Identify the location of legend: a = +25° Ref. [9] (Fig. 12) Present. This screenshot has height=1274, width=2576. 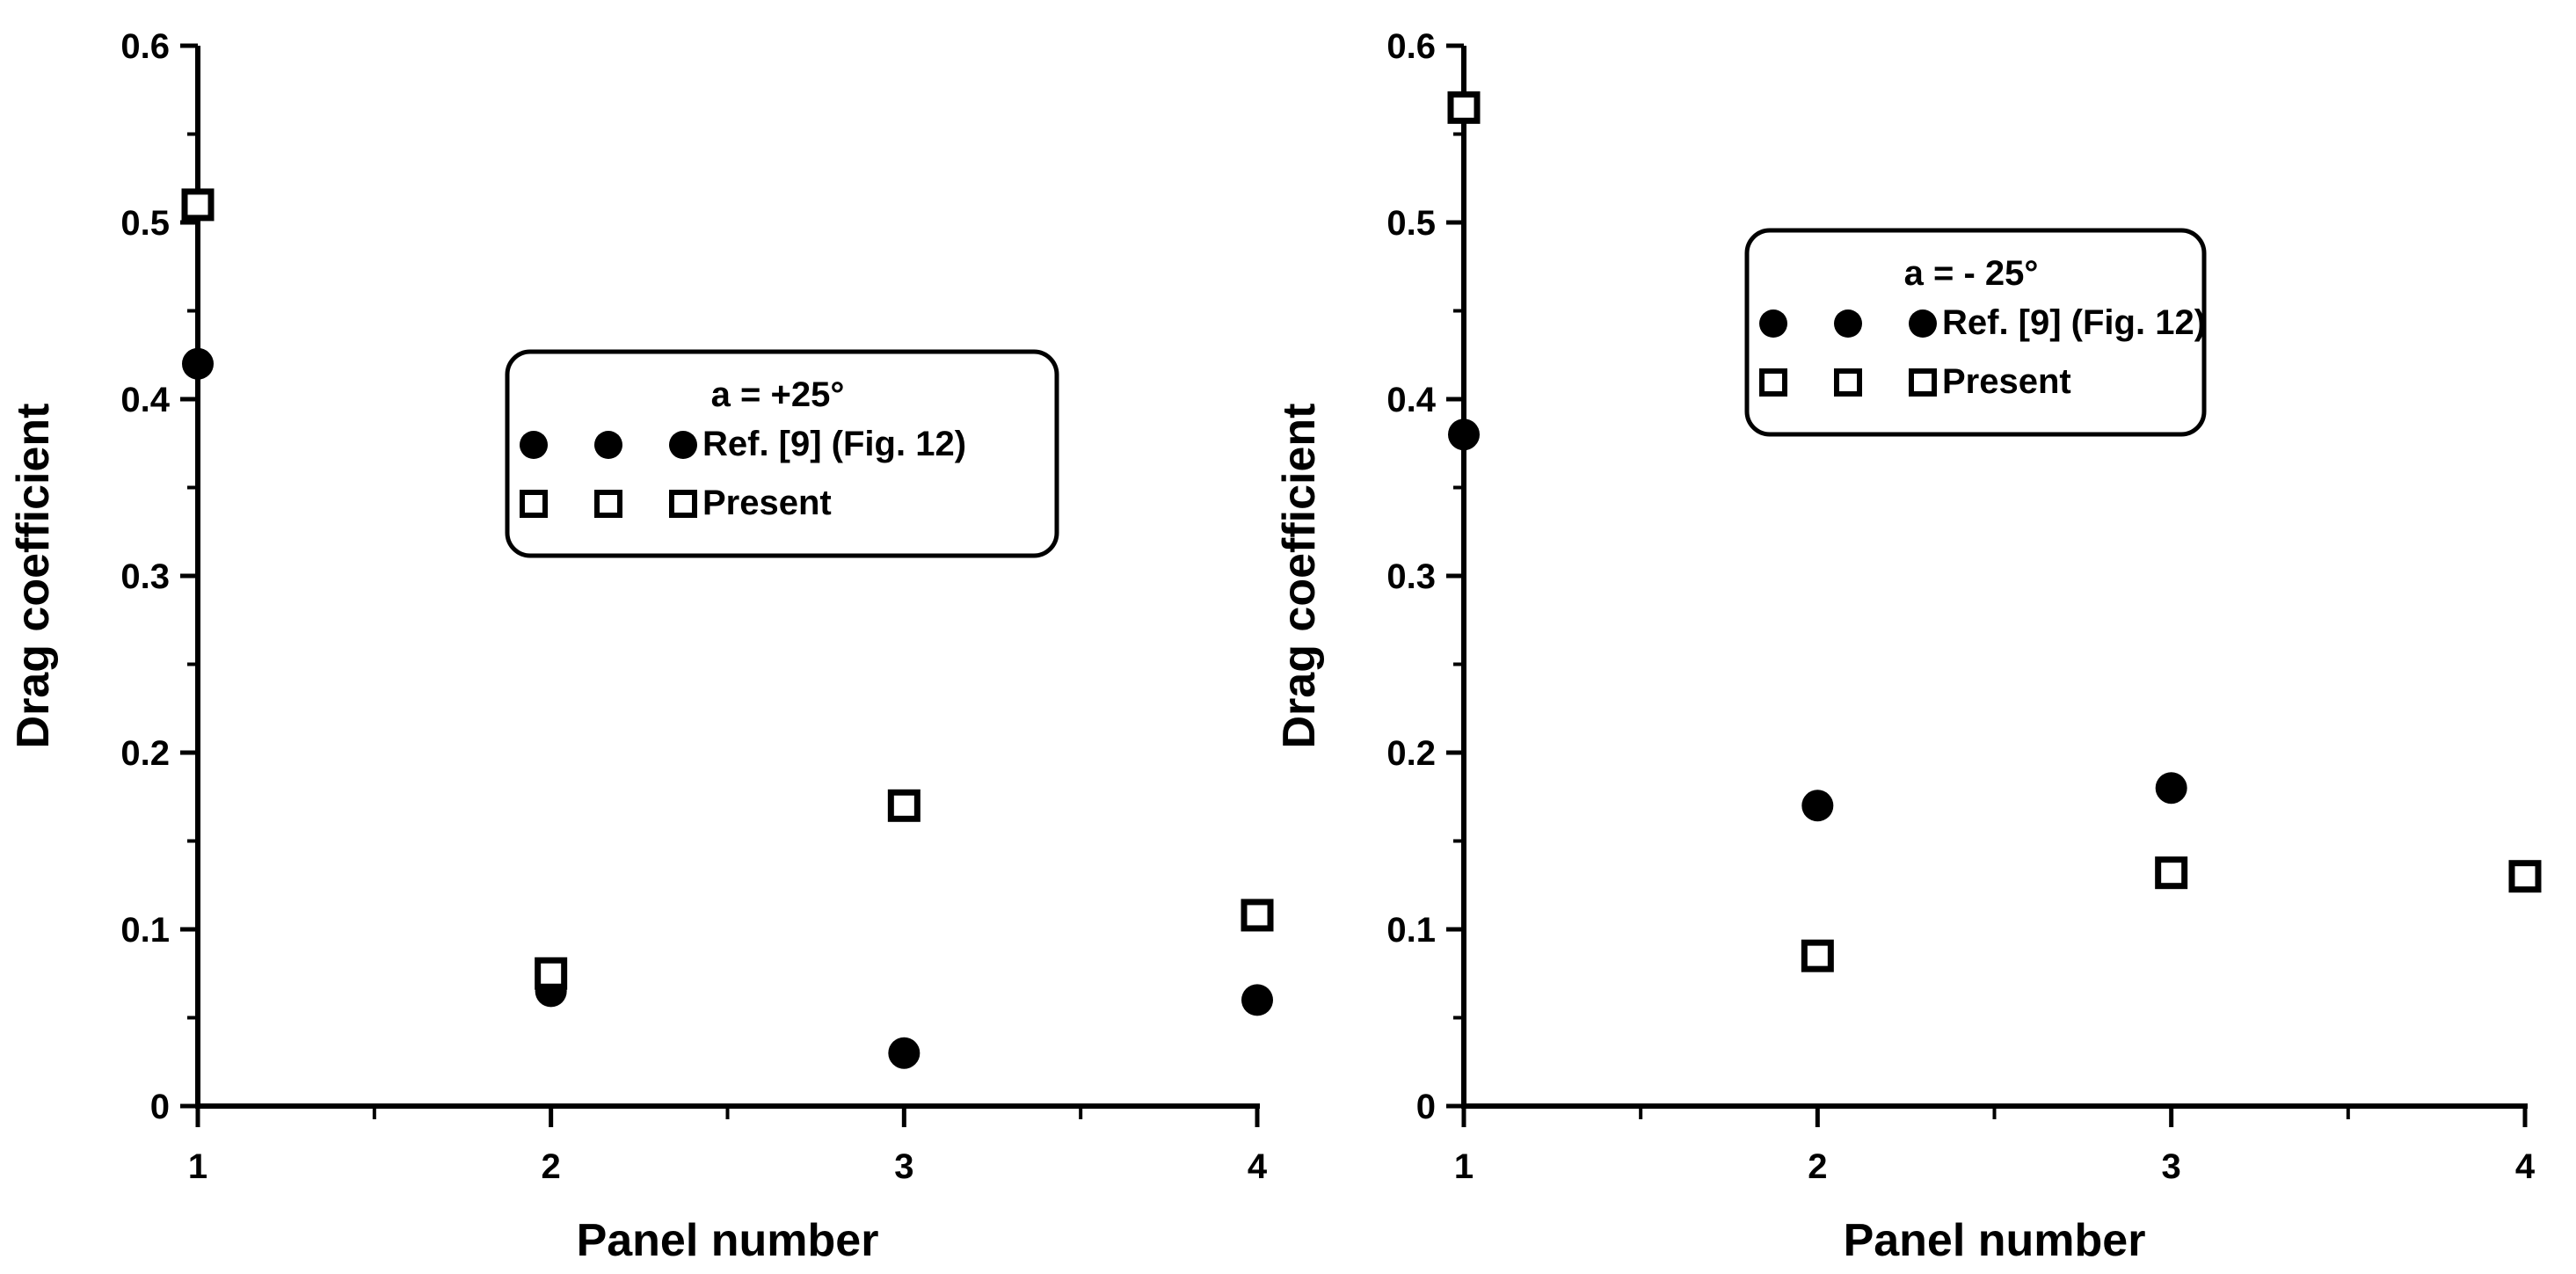
(782, 453).